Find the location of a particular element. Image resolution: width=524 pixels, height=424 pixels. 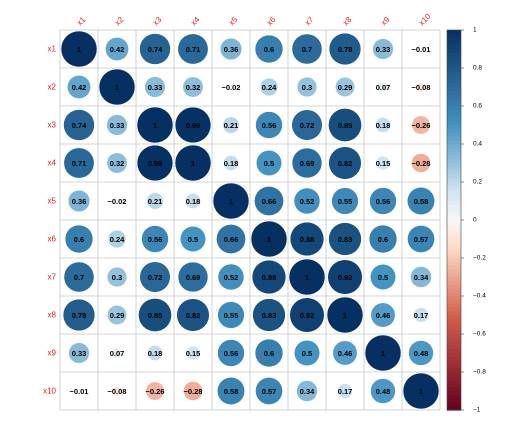

corr-circle-x9-x10 is located at coordinates (421, 353).